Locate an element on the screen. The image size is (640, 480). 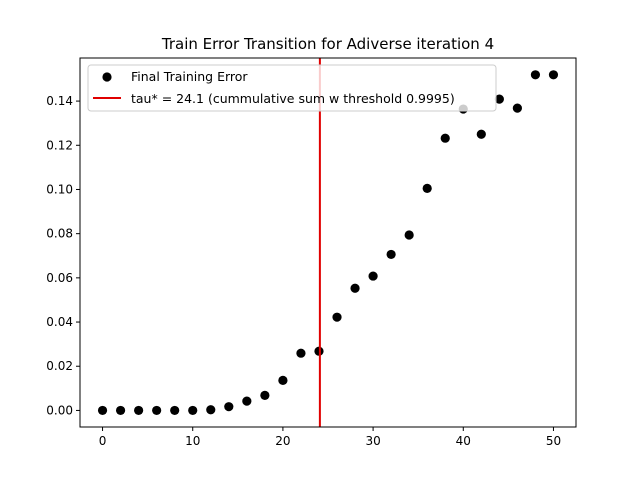
legend-box is located at coordinates (292, 88).